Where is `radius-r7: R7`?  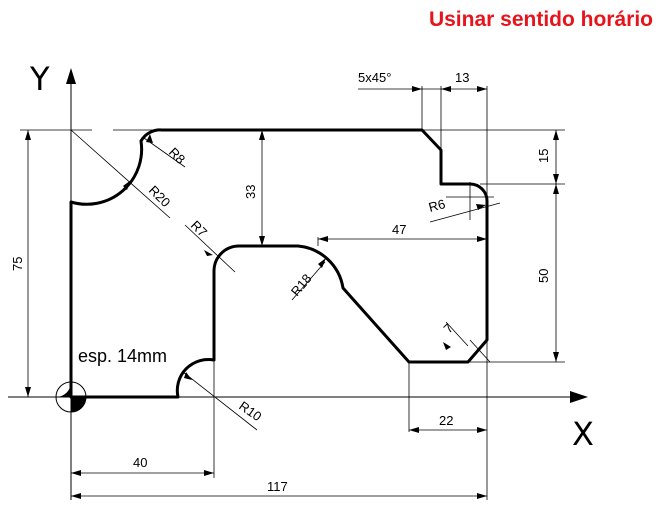 radius-r7: R7 is located at coordinates (199, 229).